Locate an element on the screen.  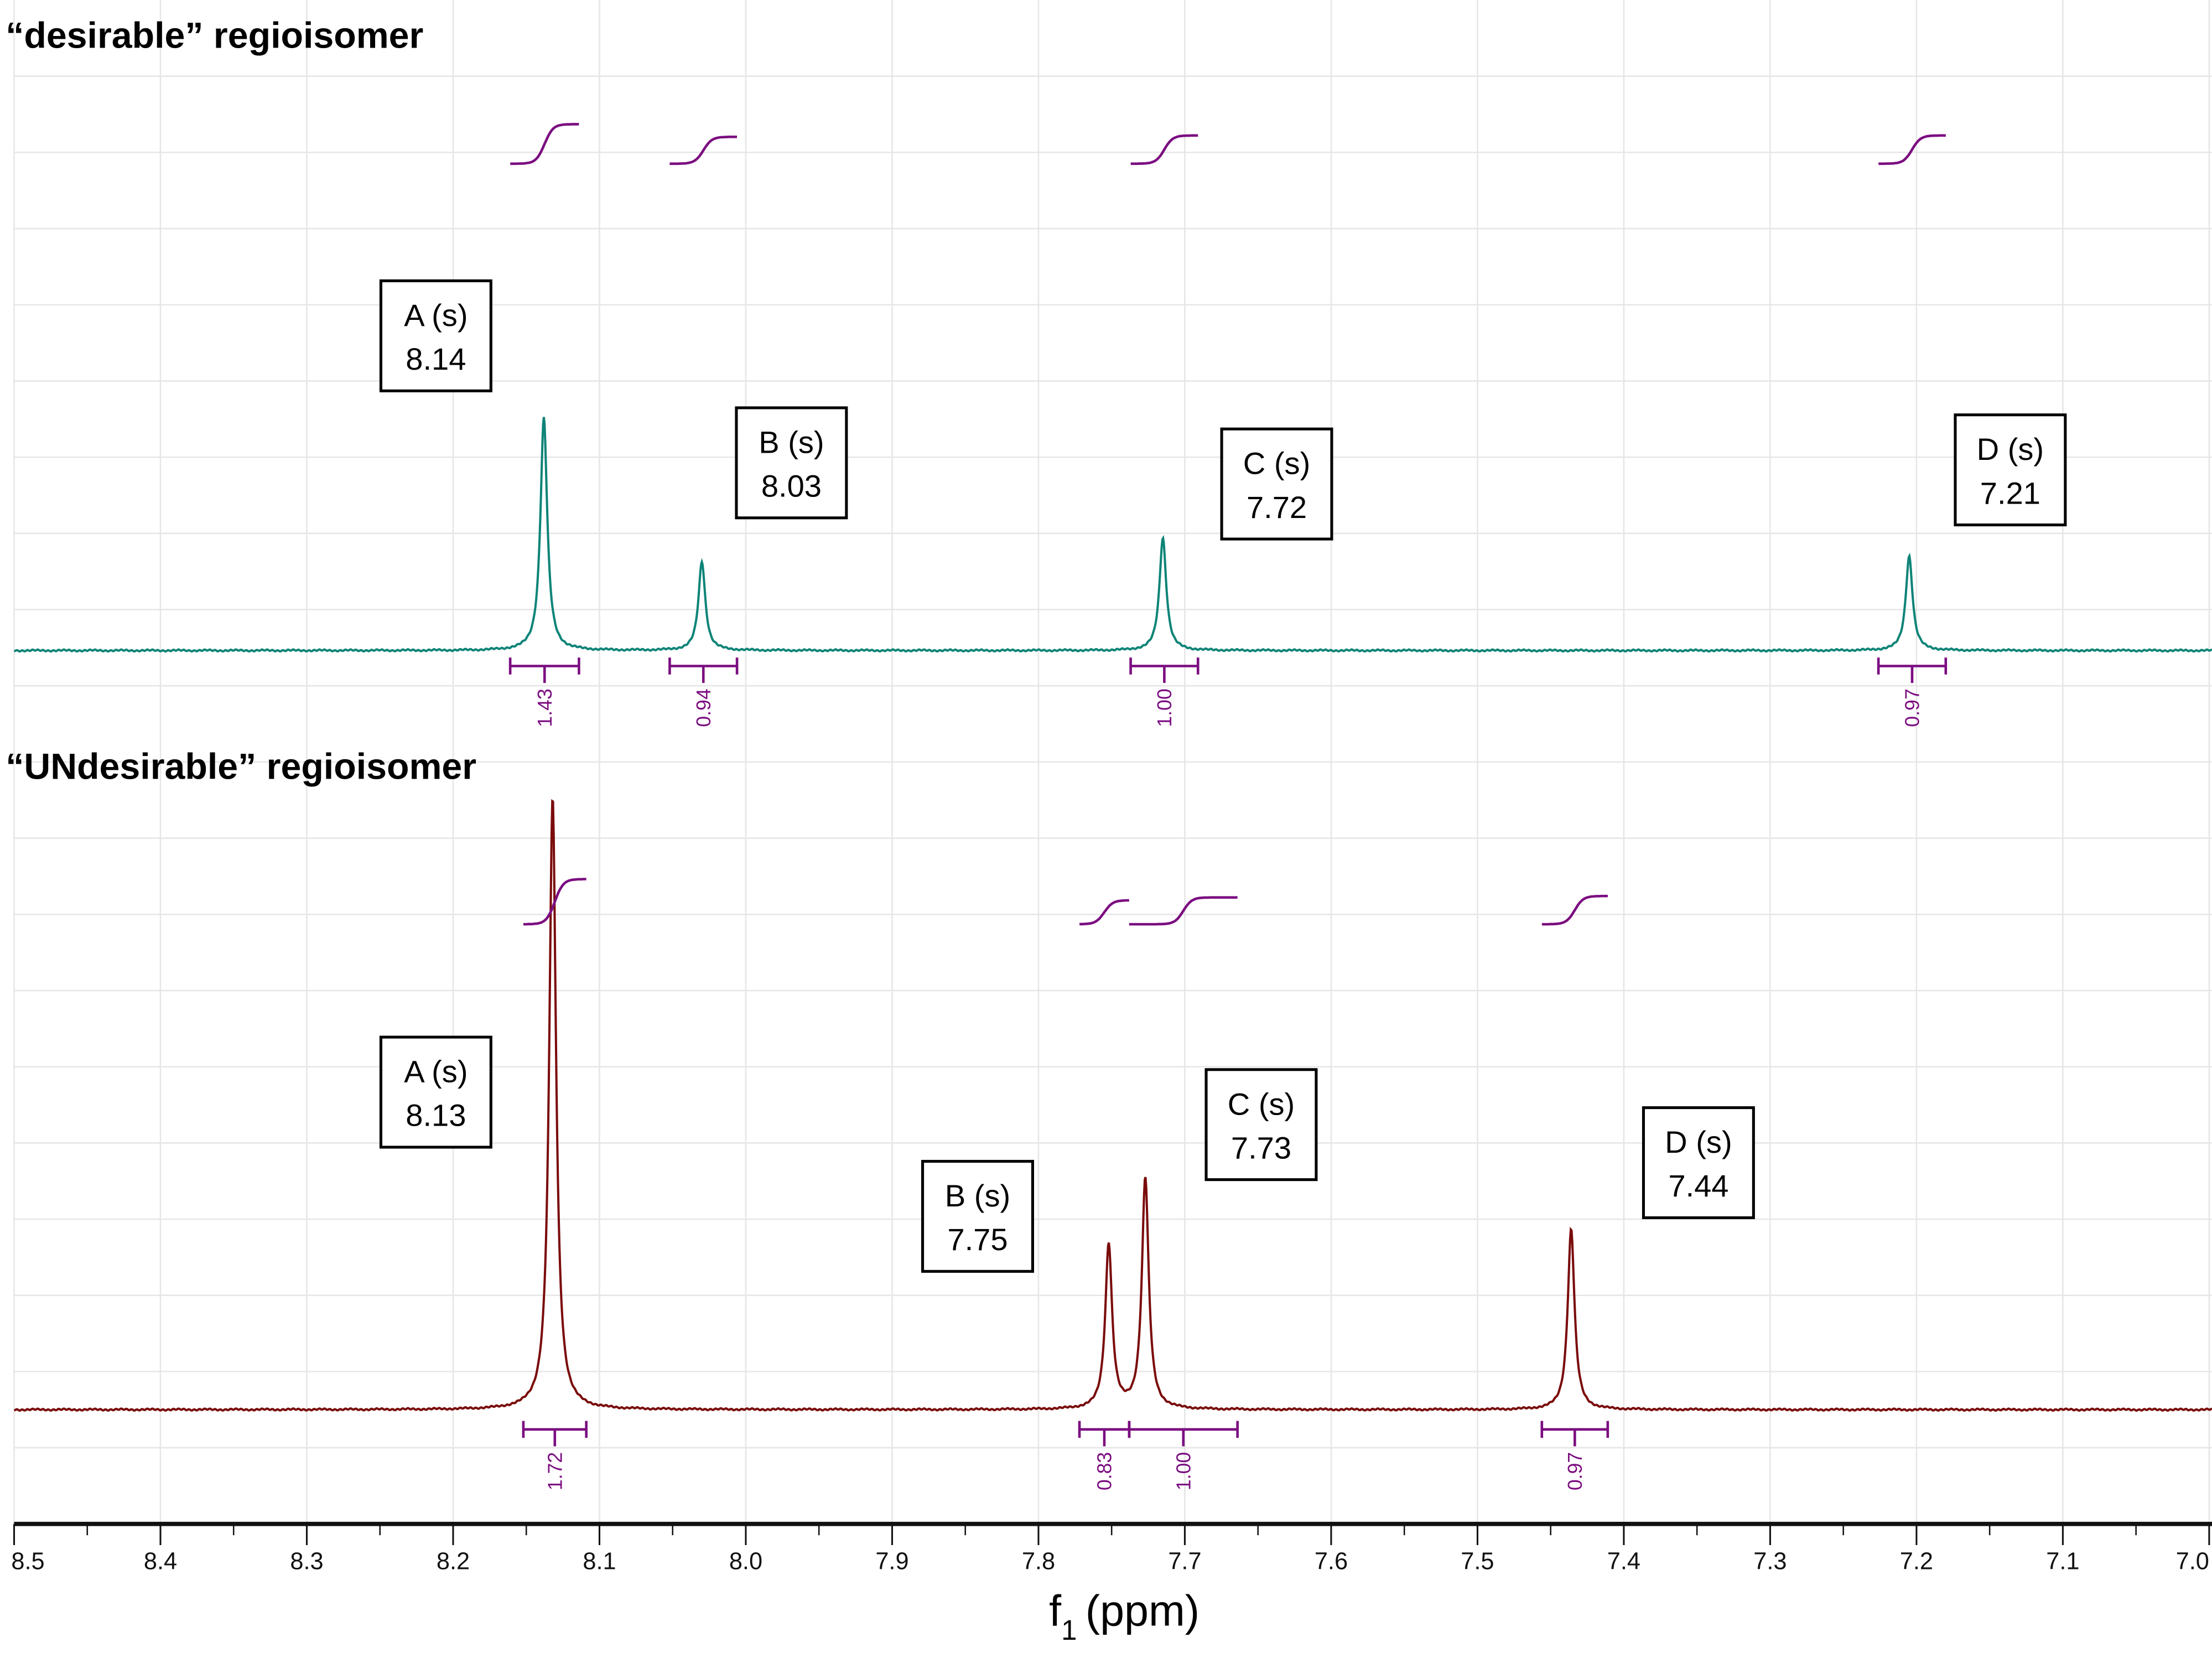
peak-shift: 7.75 is located at coordinates (978, 1239).